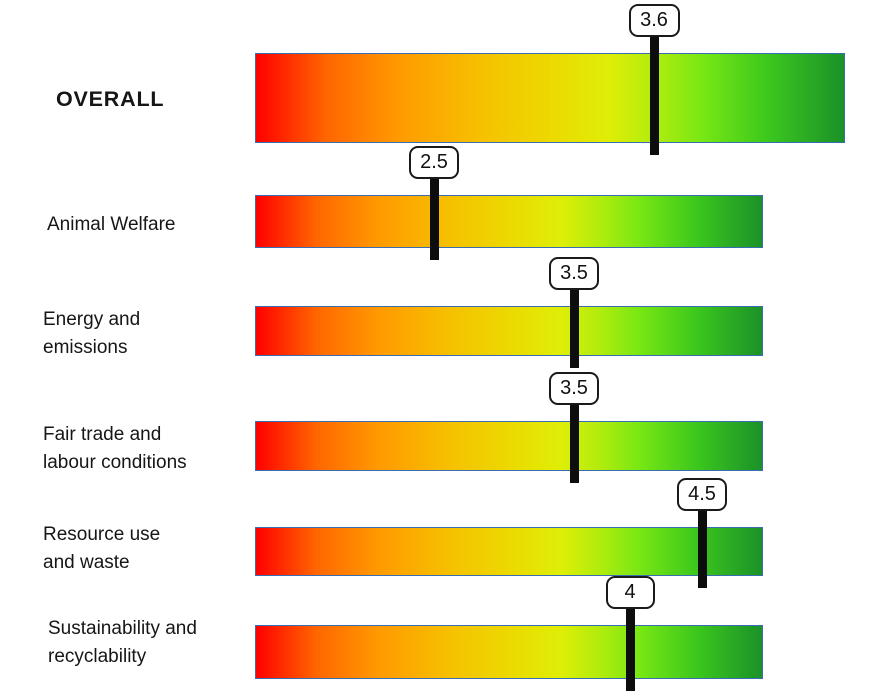 The width and height of the screenshot is (892, 696). Describe the element at coordinates (434, 219) in the screenshot. I see `score-marker-animal-welfare` at that location.